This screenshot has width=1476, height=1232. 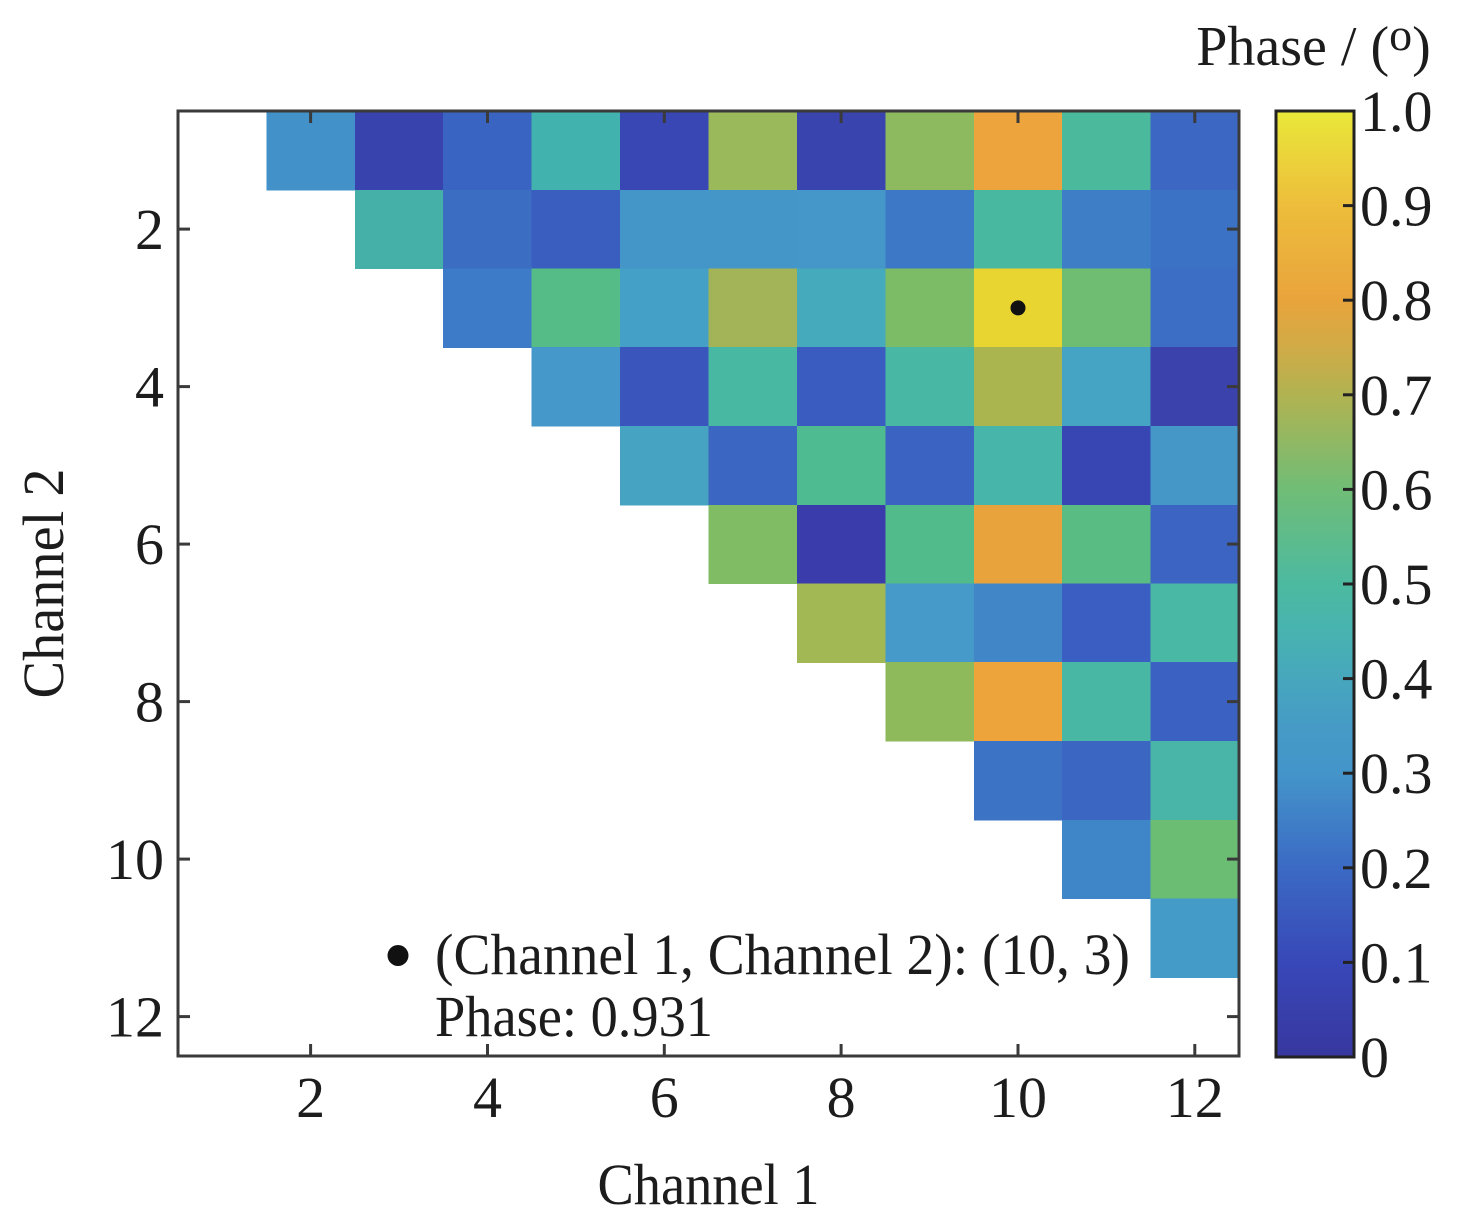 I want to click on svg-text: 0.9, so click(x=1396, y=206).